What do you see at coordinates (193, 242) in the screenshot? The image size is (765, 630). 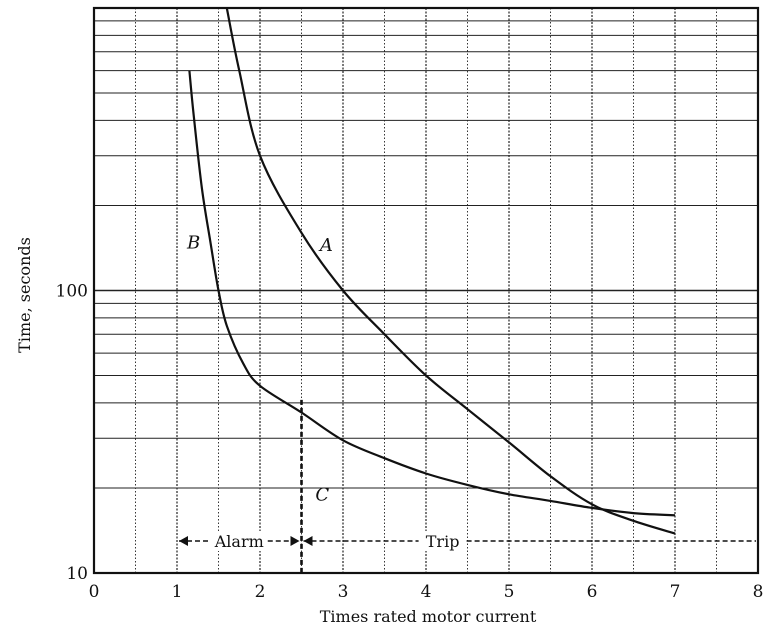 I see `curve-label-b: B` at bounding box center [193, 242].